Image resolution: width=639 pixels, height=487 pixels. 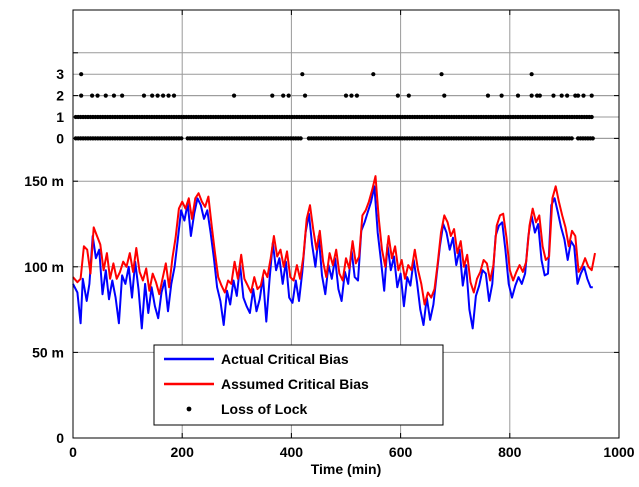 What do you see at coordinates (295, 384) in the screenshot?
I see `legend-label: Assumed Critical Bias` at bounding box center [295, 384].